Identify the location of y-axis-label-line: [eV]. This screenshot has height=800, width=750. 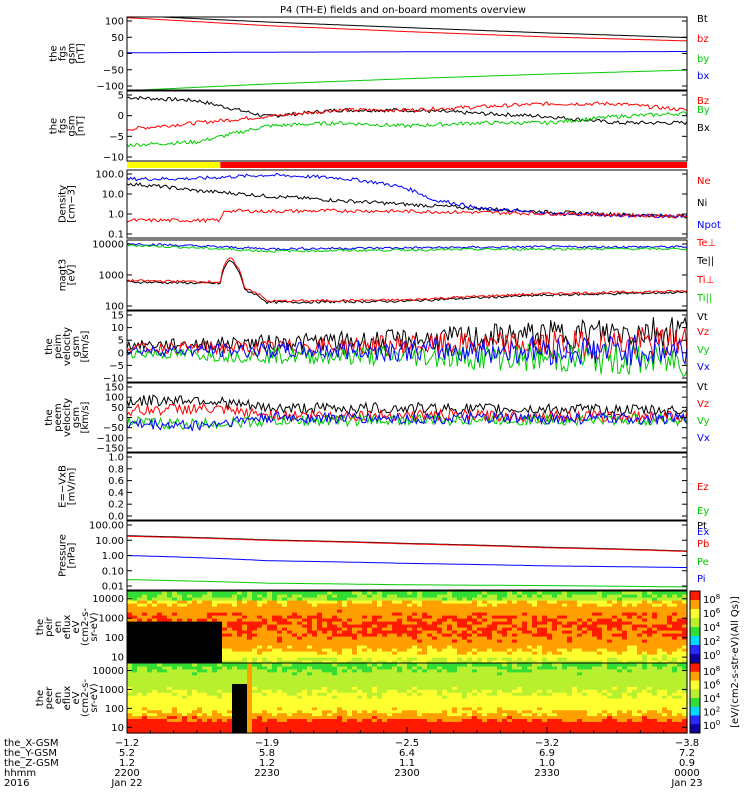
(72, 275).